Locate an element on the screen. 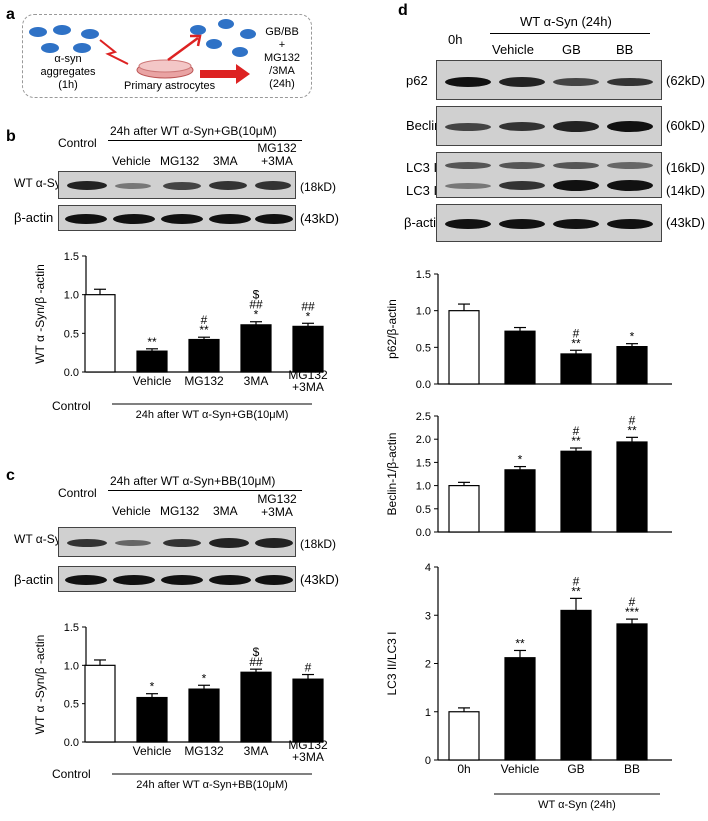  significance-mark-b: $ is located at coordinates (256, 295).